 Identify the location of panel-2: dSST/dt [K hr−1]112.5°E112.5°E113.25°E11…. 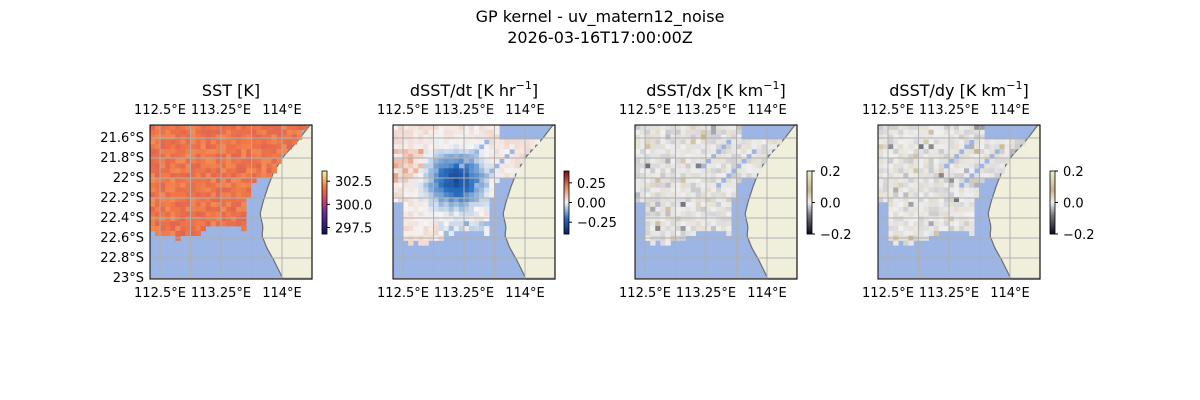
(497, 190).